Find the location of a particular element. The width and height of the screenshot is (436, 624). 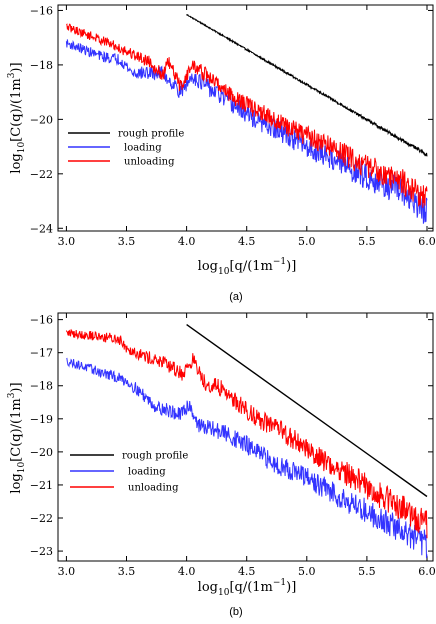

y-tick-label: −21 is located at coordinates (41, 485).